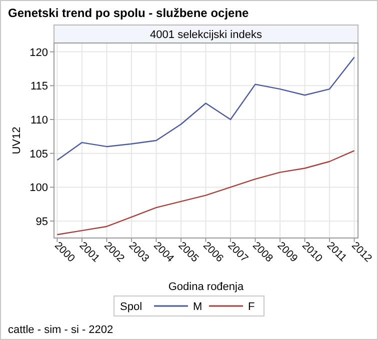 The height and width of the screenshot is (340, 378). Describe the element at coordinates (39, 52) in the screenshot. I see `y-tick-label: 120` at that location.